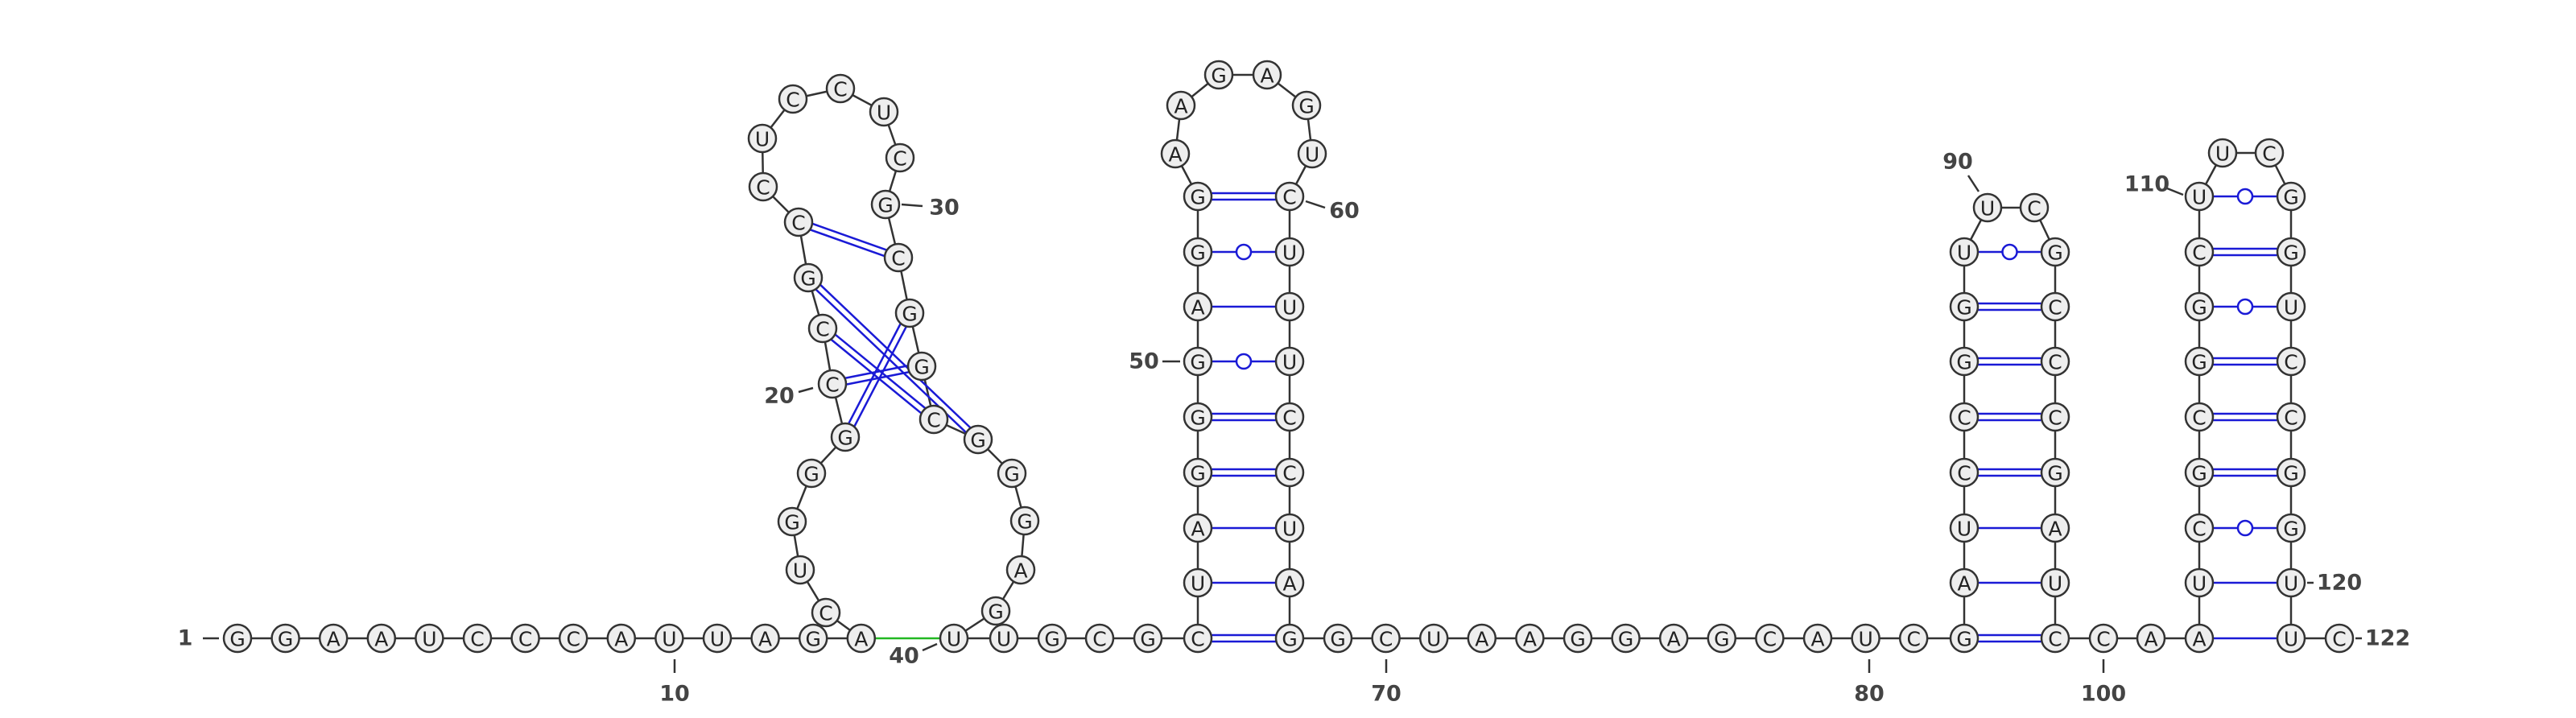 This screenshot has height=718, width=2576. I want to click on position-label-text: 10, so click(674, 694).